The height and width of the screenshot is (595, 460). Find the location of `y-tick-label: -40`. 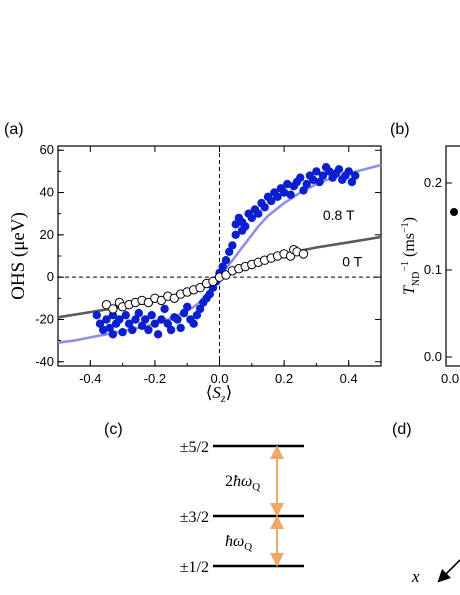

y-tick-label: -40 is located at coordinates (44, 361).